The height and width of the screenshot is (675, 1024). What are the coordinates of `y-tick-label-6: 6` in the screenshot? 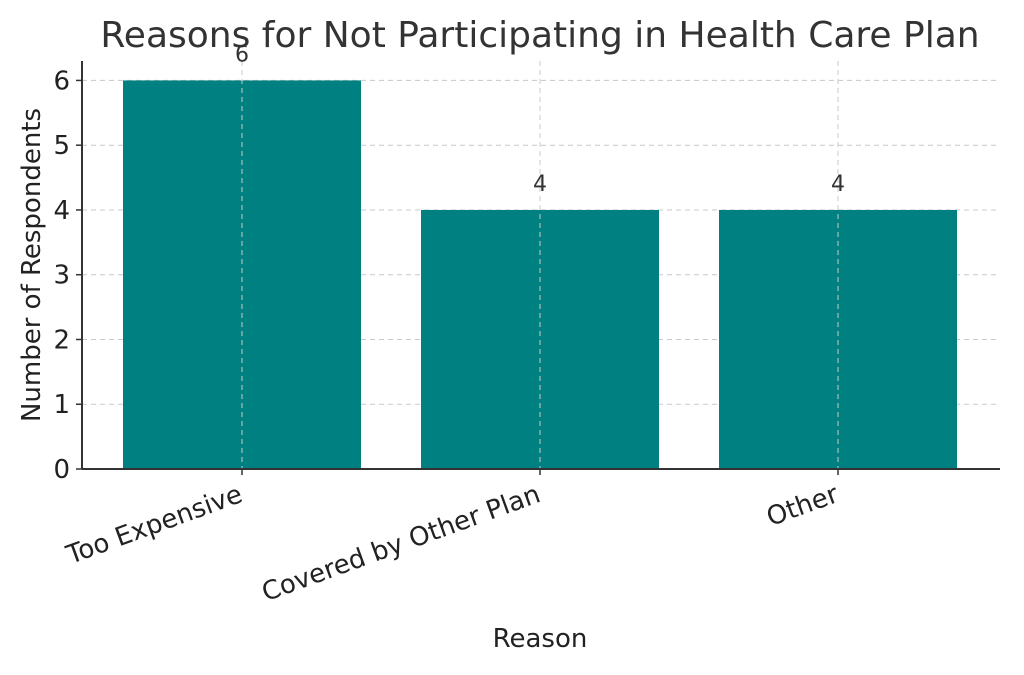 It's located at (61, 81).